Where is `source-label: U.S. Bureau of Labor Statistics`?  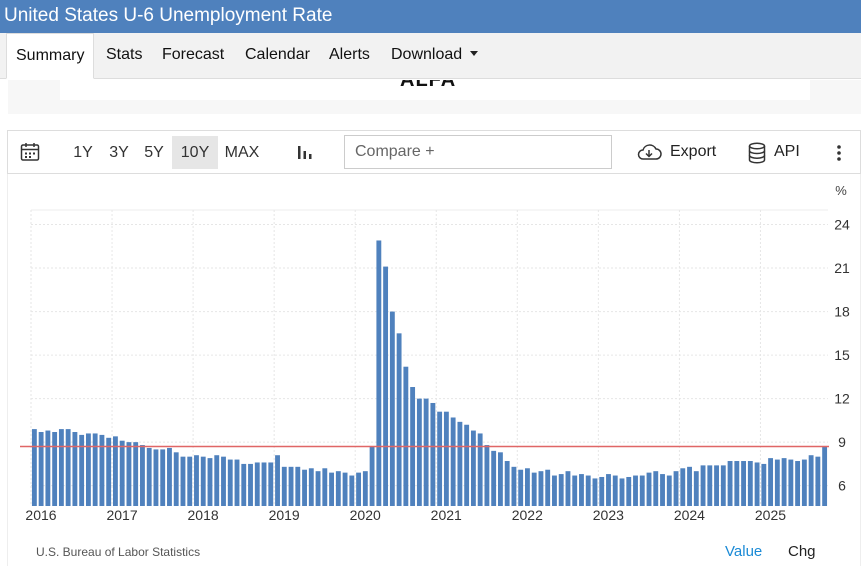 source-label: U.S. Bureau of Labor Statistics is located at coordinates (118, 552).